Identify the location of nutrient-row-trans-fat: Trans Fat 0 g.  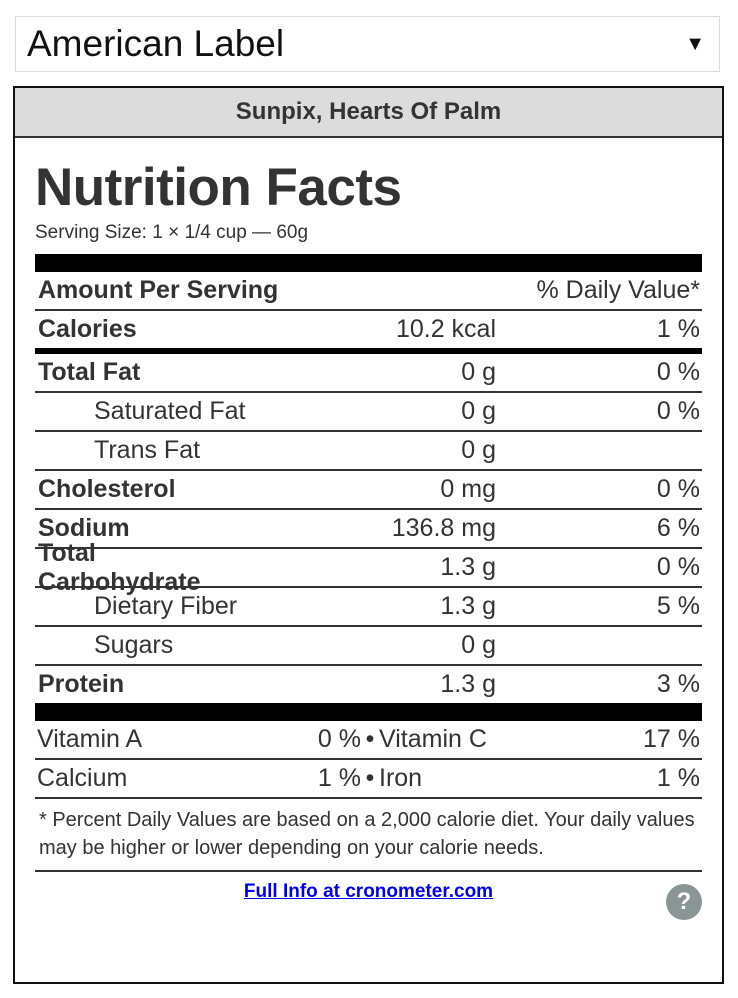
(368, 451).